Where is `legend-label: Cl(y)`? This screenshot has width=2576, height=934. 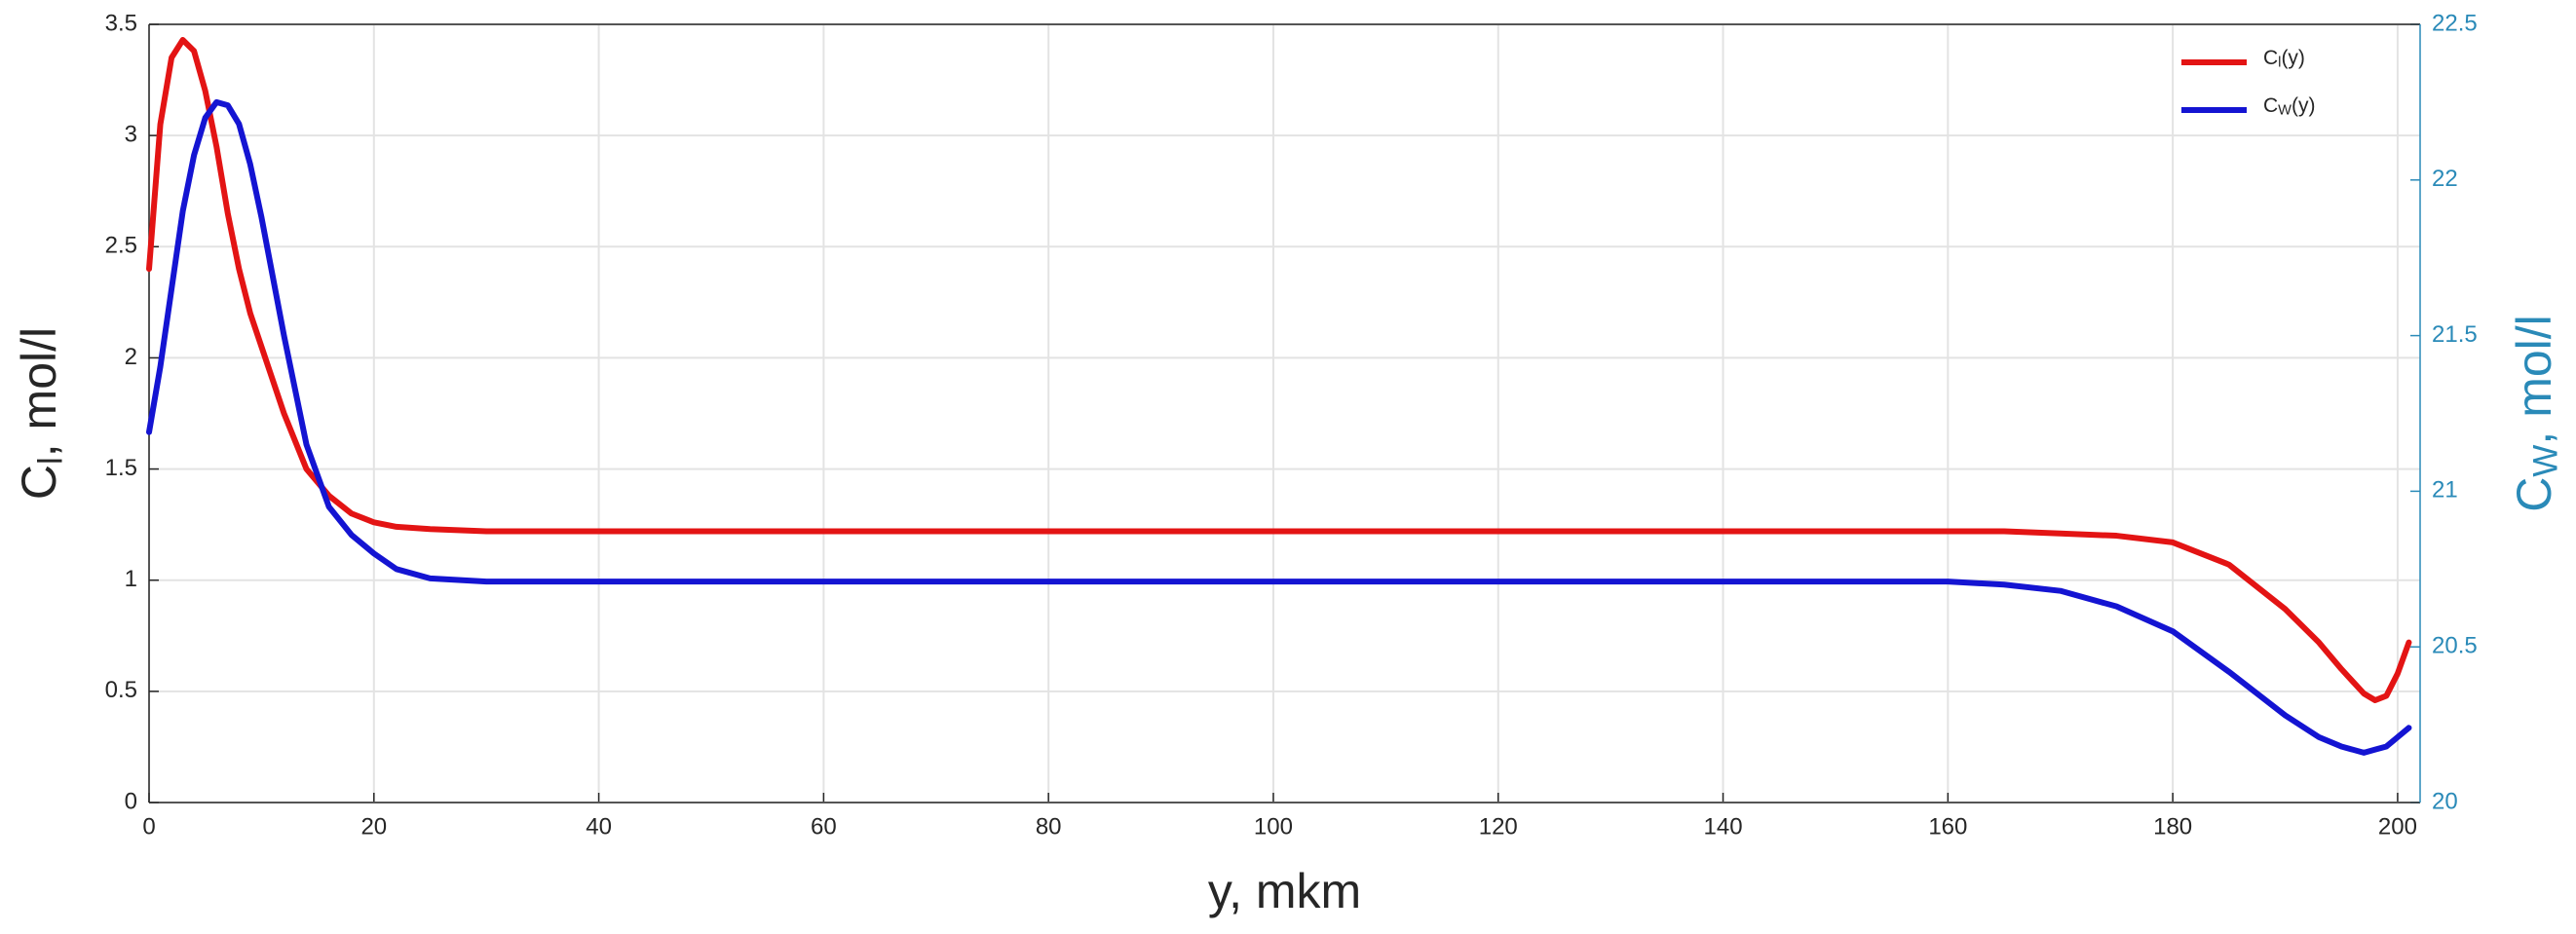
legend-label: Cl(y) is located at coordinates (2284, 59).